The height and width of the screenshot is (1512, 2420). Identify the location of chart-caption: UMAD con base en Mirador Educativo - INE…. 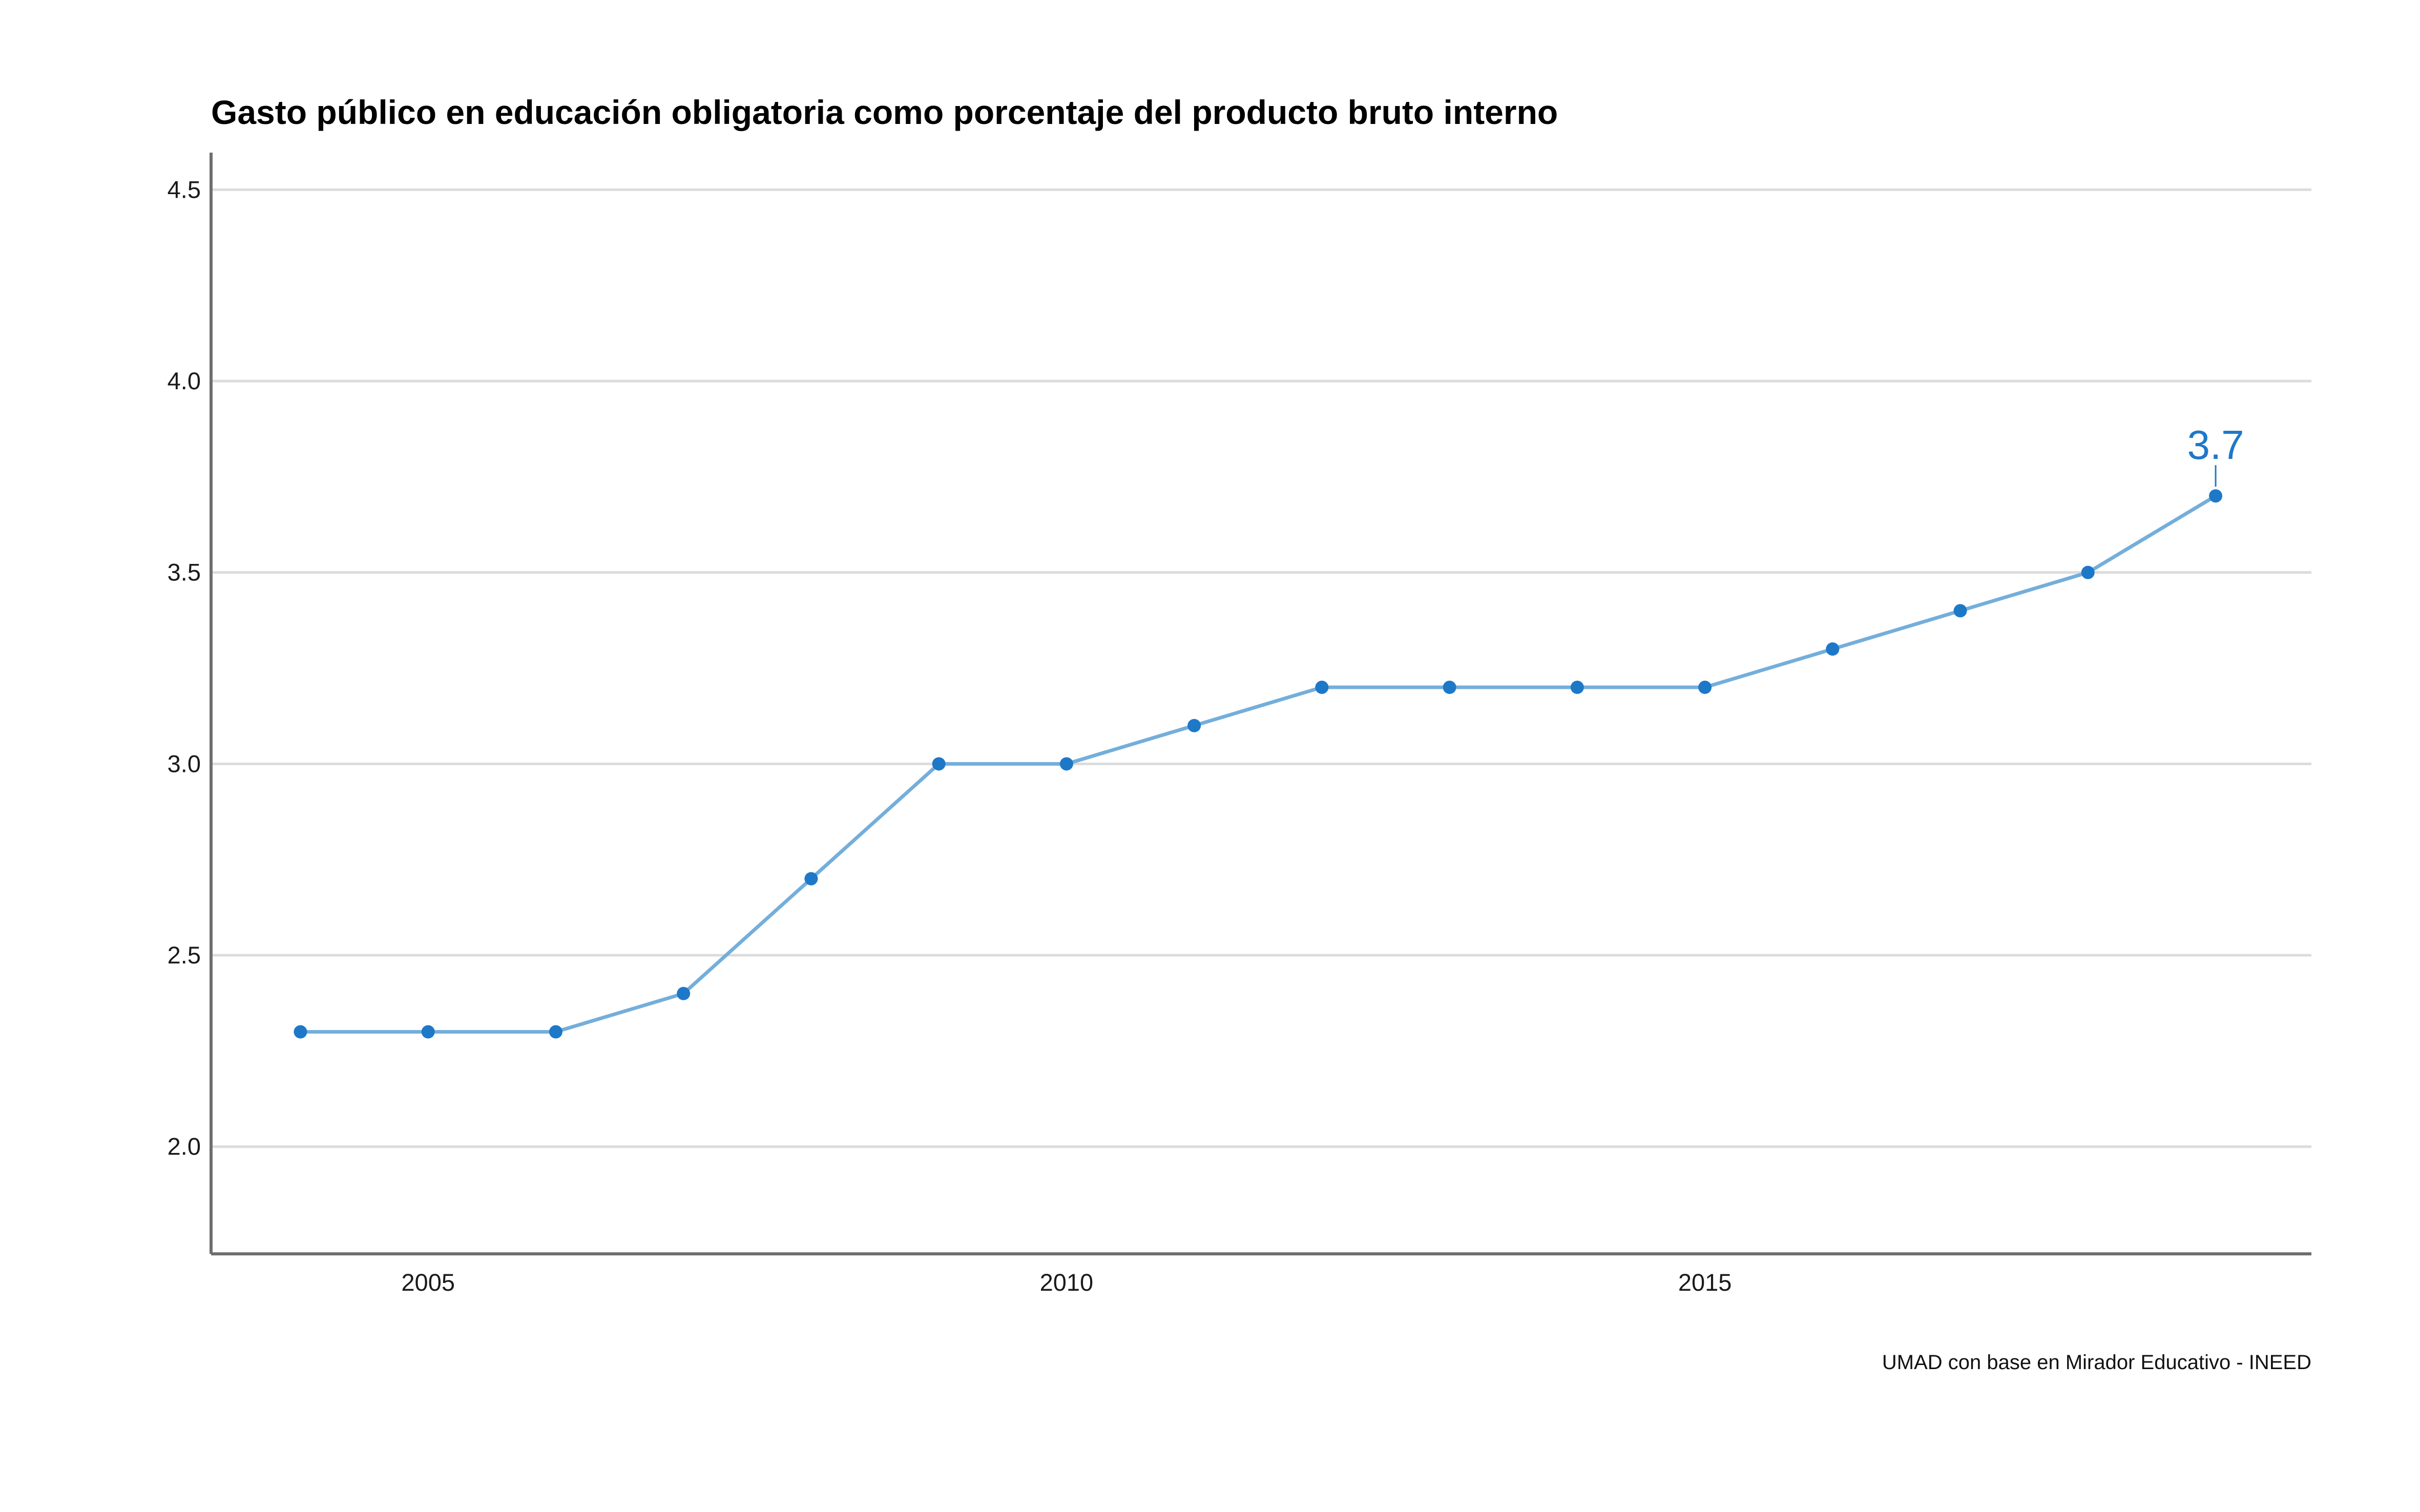
(2096, 1362).